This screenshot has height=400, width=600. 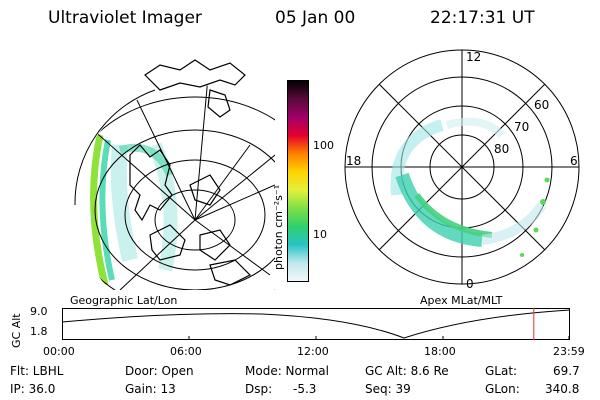 I want to click on image-date: 05 Jan 00, so click(x=315, y=18).